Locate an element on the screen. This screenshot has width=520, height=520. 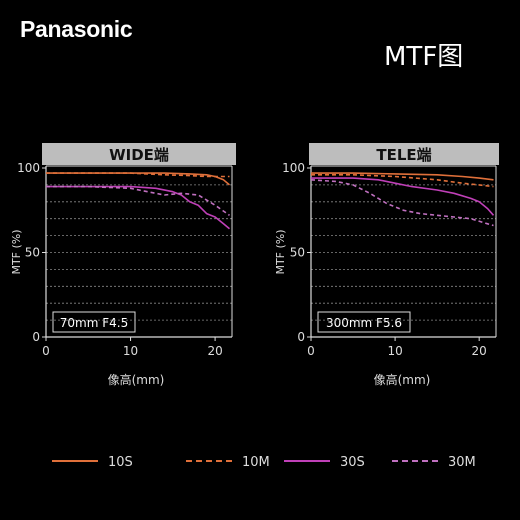
tele-header-label: TELE端 is located at coordinates (403, 155).